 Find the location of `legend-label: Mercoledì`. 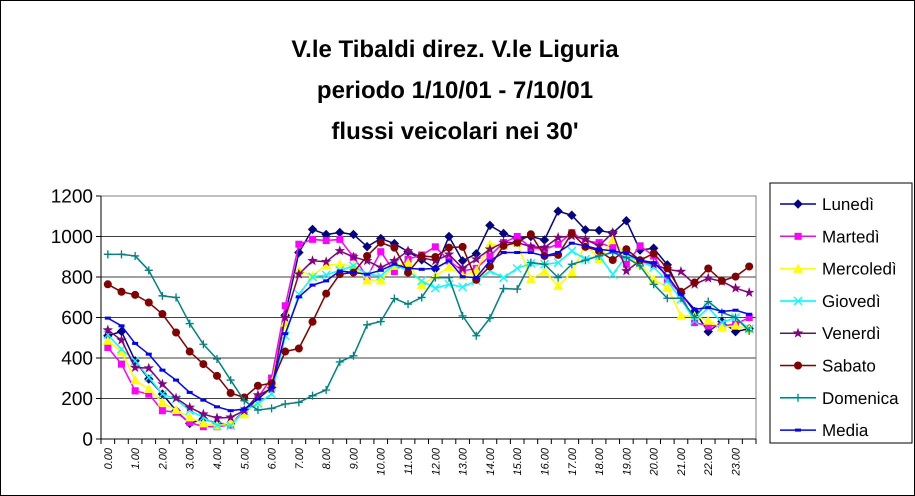

legend-label: Mercoledì is located at coordinates (859, 269).